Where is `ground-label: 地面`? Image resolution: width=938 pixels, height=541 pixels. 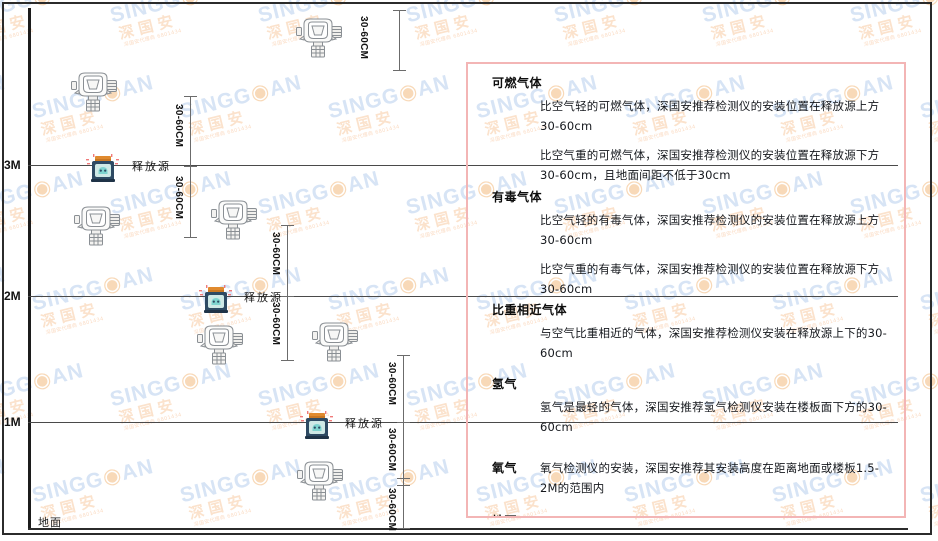 ground-label: 地面 is located at coordinates (50, 522).